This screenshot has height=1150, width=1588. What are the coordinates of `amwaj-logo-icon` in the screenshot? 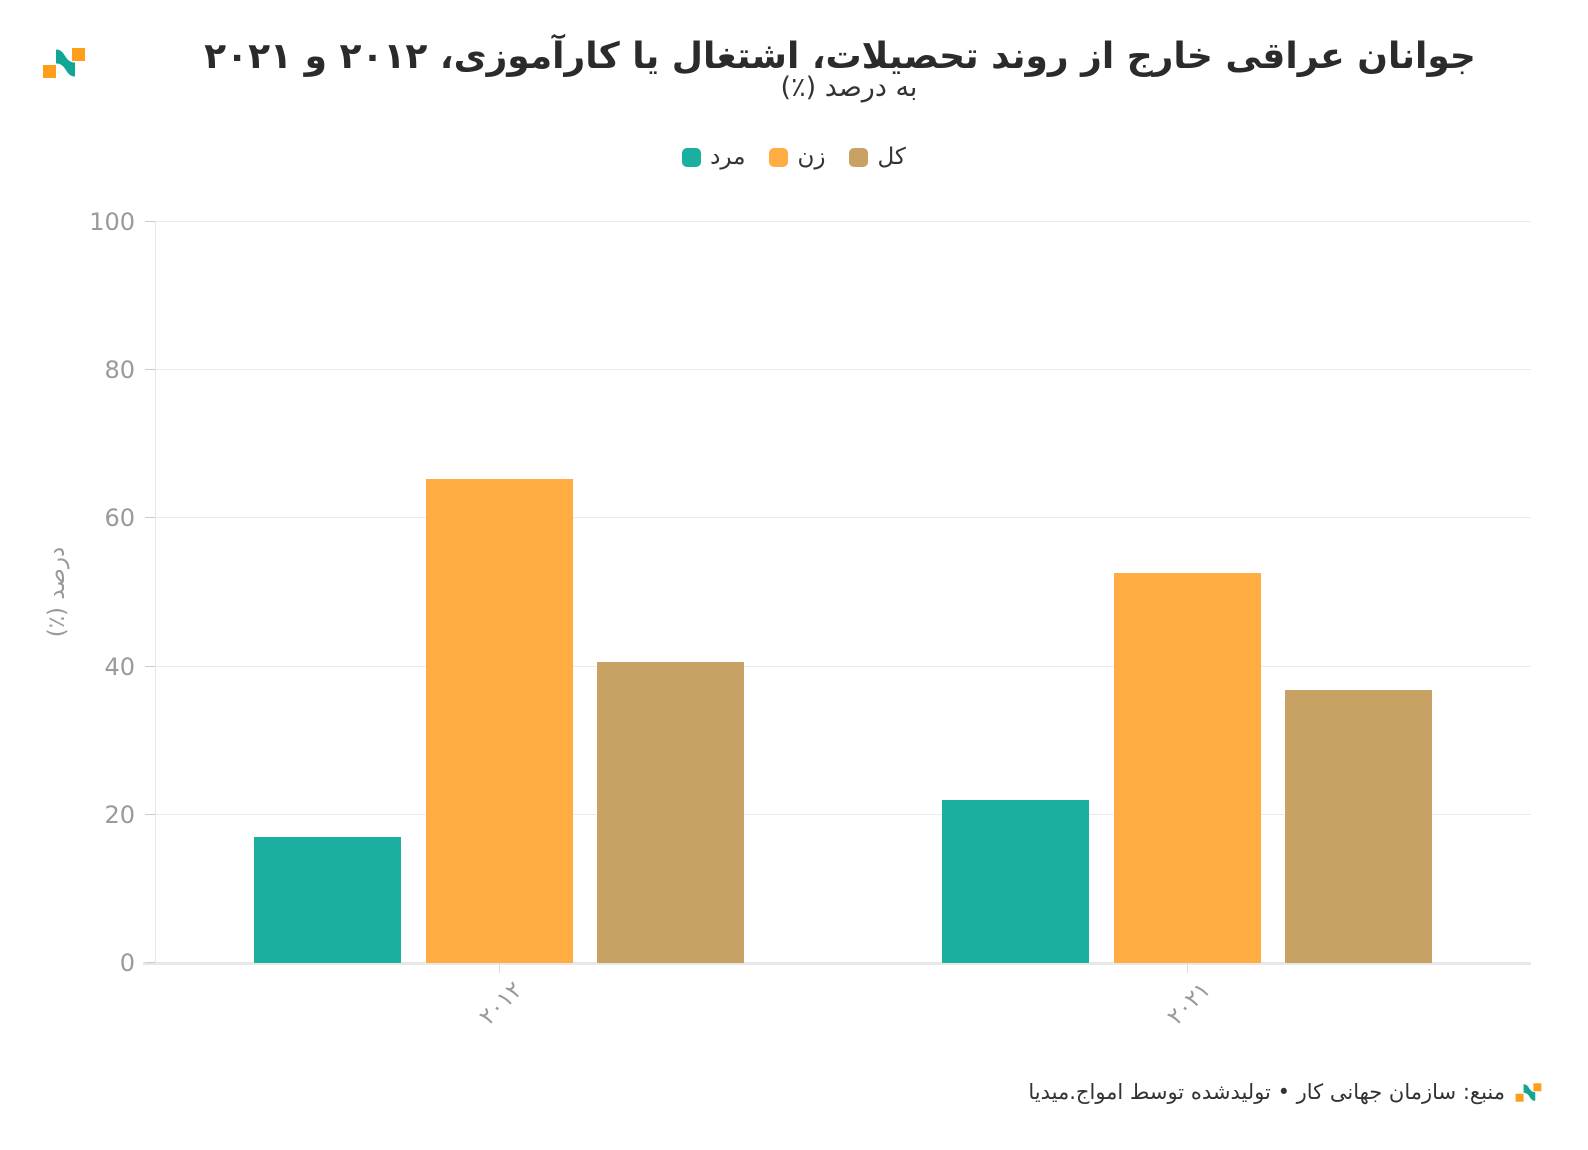 It's located at (64, 63).